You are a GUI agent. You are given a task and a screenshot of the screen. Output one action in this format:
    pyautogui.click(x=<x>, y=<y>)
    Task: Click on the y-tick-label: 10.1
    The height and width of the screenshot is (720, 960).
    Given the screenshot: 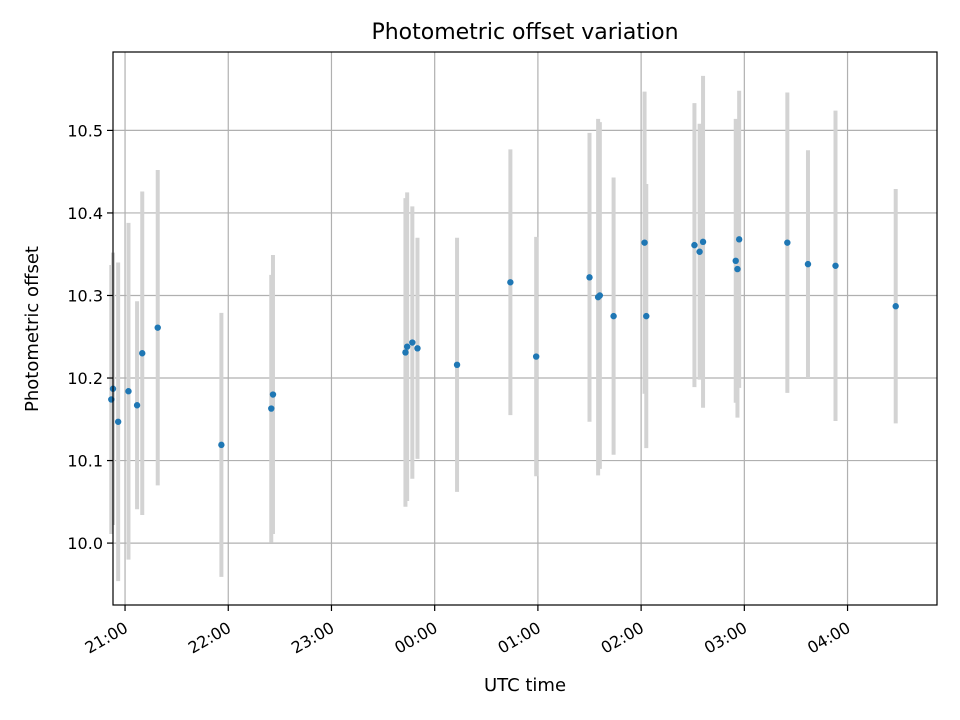 What is the action you would take?
    pyautogui.click(x=85, y=461)
    